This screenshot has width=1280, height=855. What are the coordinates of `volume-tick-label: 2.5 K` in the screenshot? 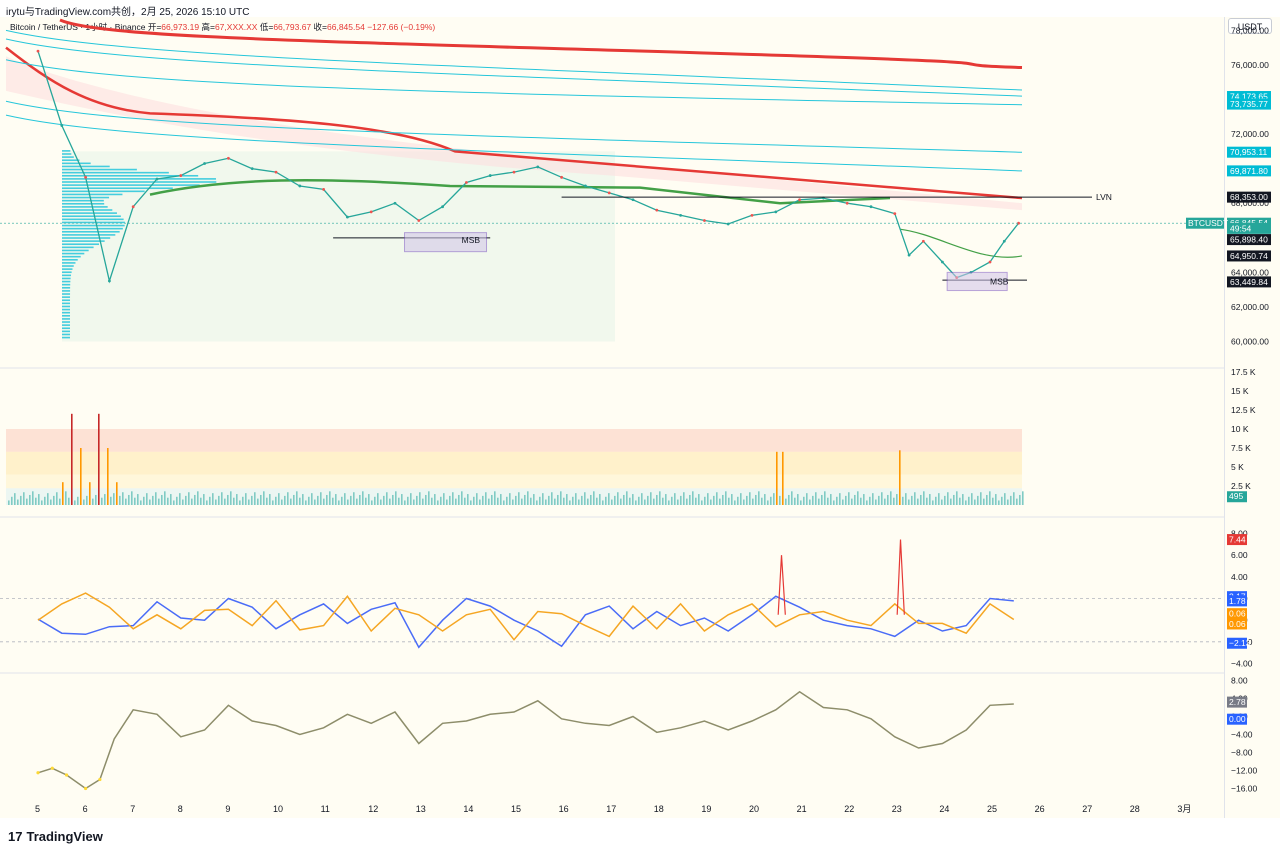 It's located at (1241, 486).